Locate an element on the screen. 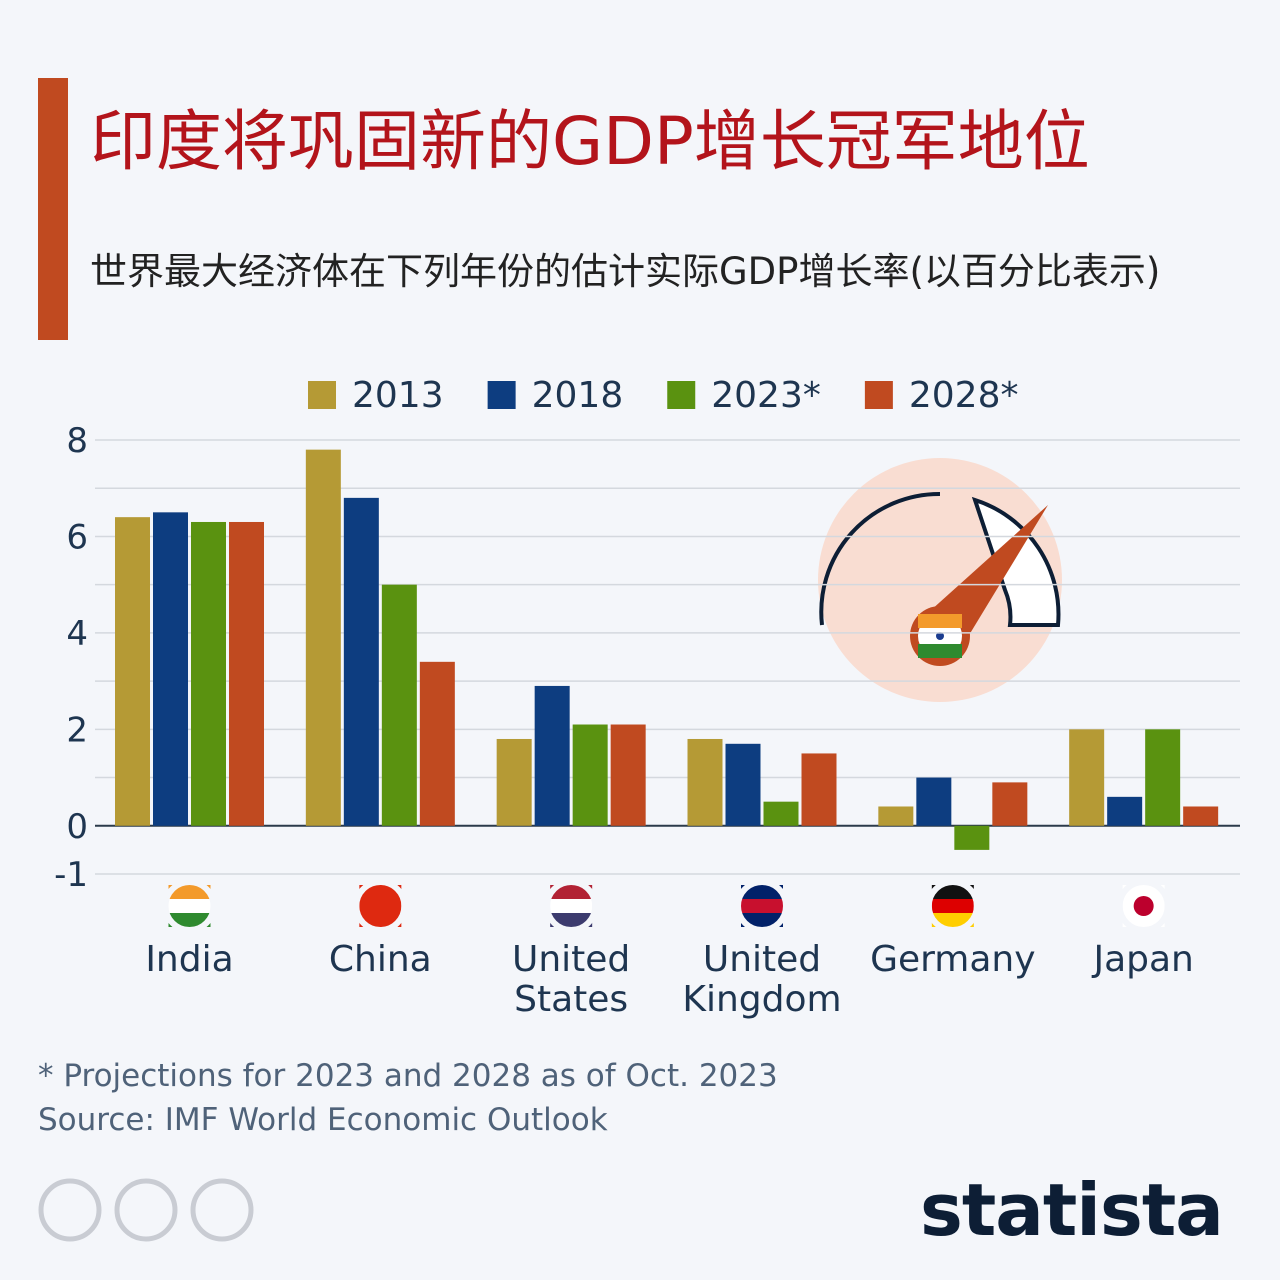 The width and height of the screenshot is (1280, 1280). legend-label: 2013 is located at coordinates (398, 395).